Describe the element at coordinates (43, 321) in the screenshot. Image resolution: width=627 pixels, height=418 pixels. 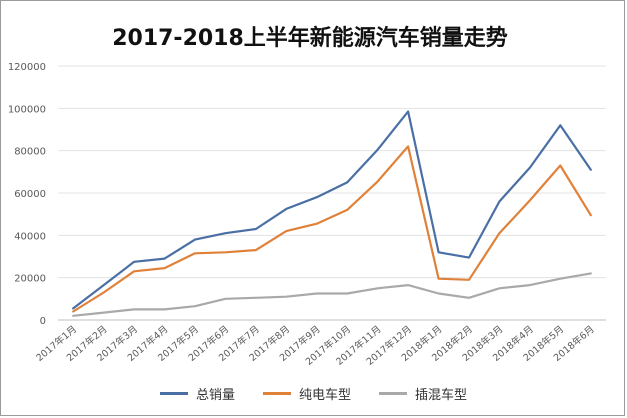
I see `y-tick-label: 0` at that location.